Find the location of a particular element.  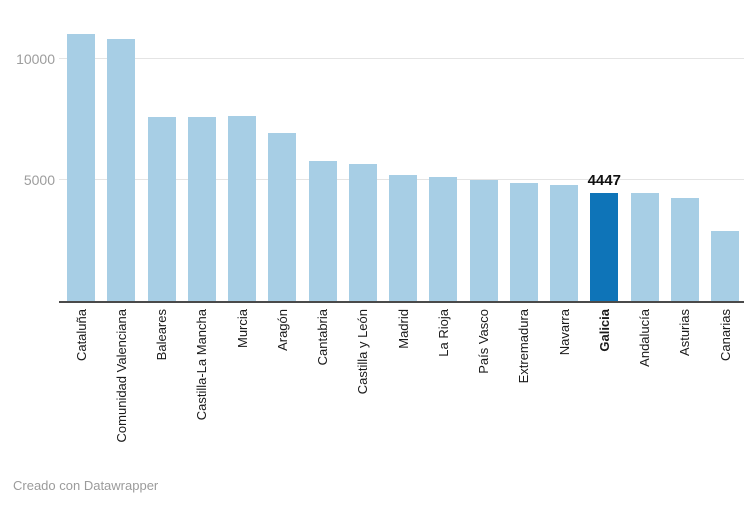

bar-cantabria is located at coordinates (322, 231).